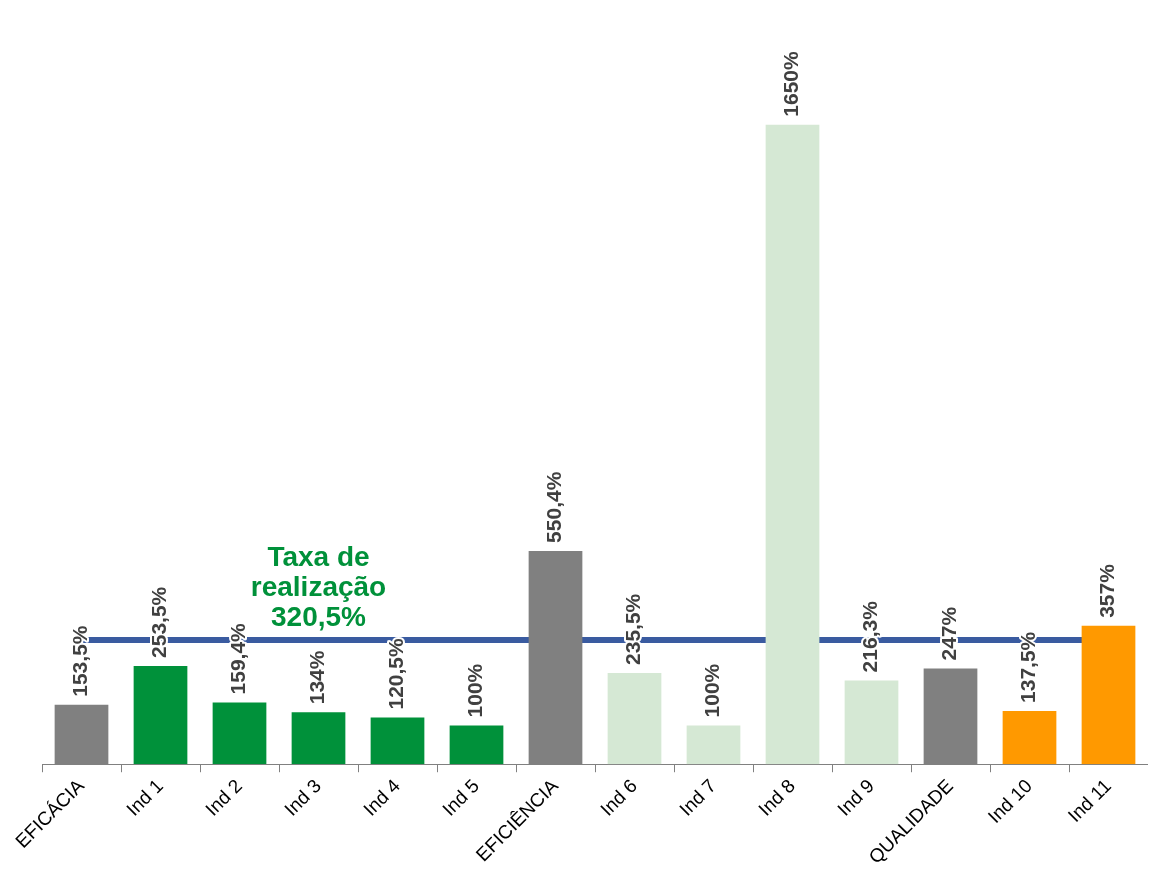  I want to click on x-tick-label: Ind 6, so click(619, 797).